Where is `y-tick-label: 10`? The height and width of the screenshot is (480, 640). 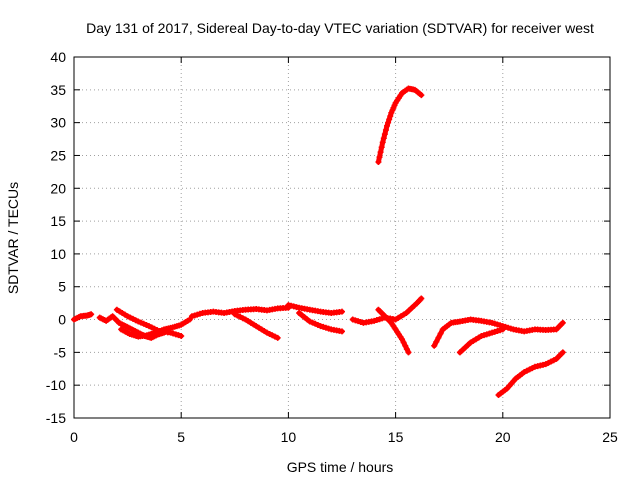 y-tick-label: 10 is located at coordinates (58, 254).